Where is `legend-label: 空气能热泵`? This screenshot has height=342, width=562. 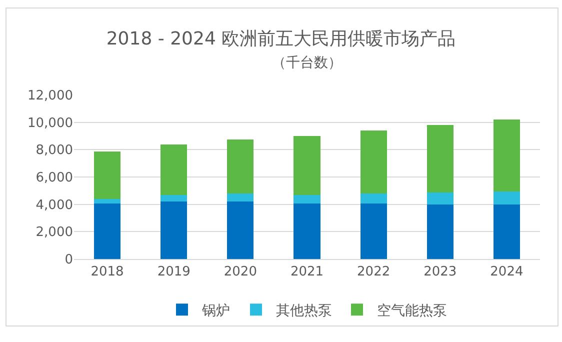 legend-label: 空气能热泵 is located at coordinates (412, 311).